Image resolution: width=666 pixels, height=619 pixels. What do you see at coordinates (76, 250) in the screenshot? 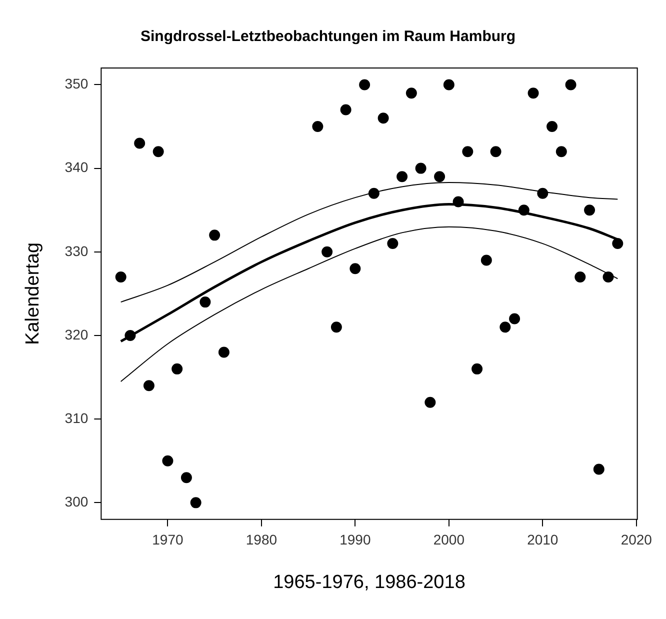
I see `y-tick-label: 330` at bounding box center [76, 250].